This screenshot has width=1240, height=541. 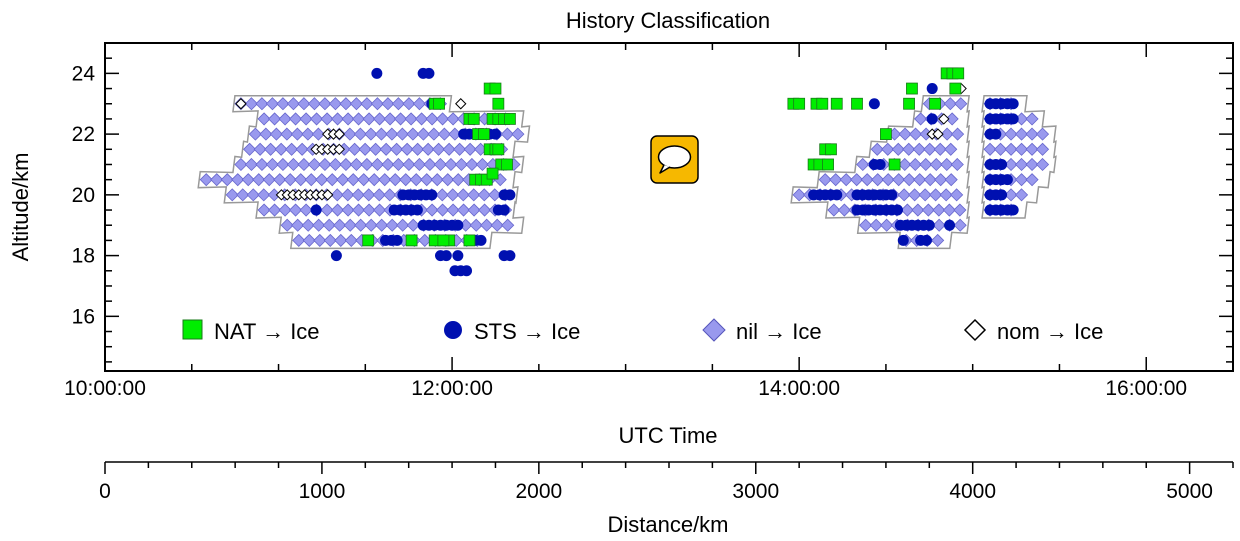 I want to click on x2-tick-label: 3000, so click(x=755, y=491).